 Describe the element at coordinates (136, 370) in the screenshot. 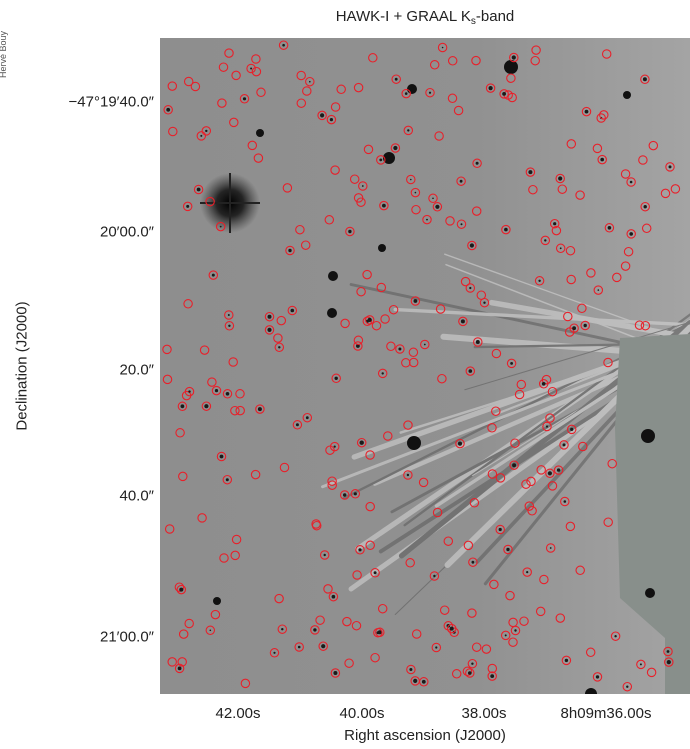

I see `y-tick-label: 20.0″` at that location.